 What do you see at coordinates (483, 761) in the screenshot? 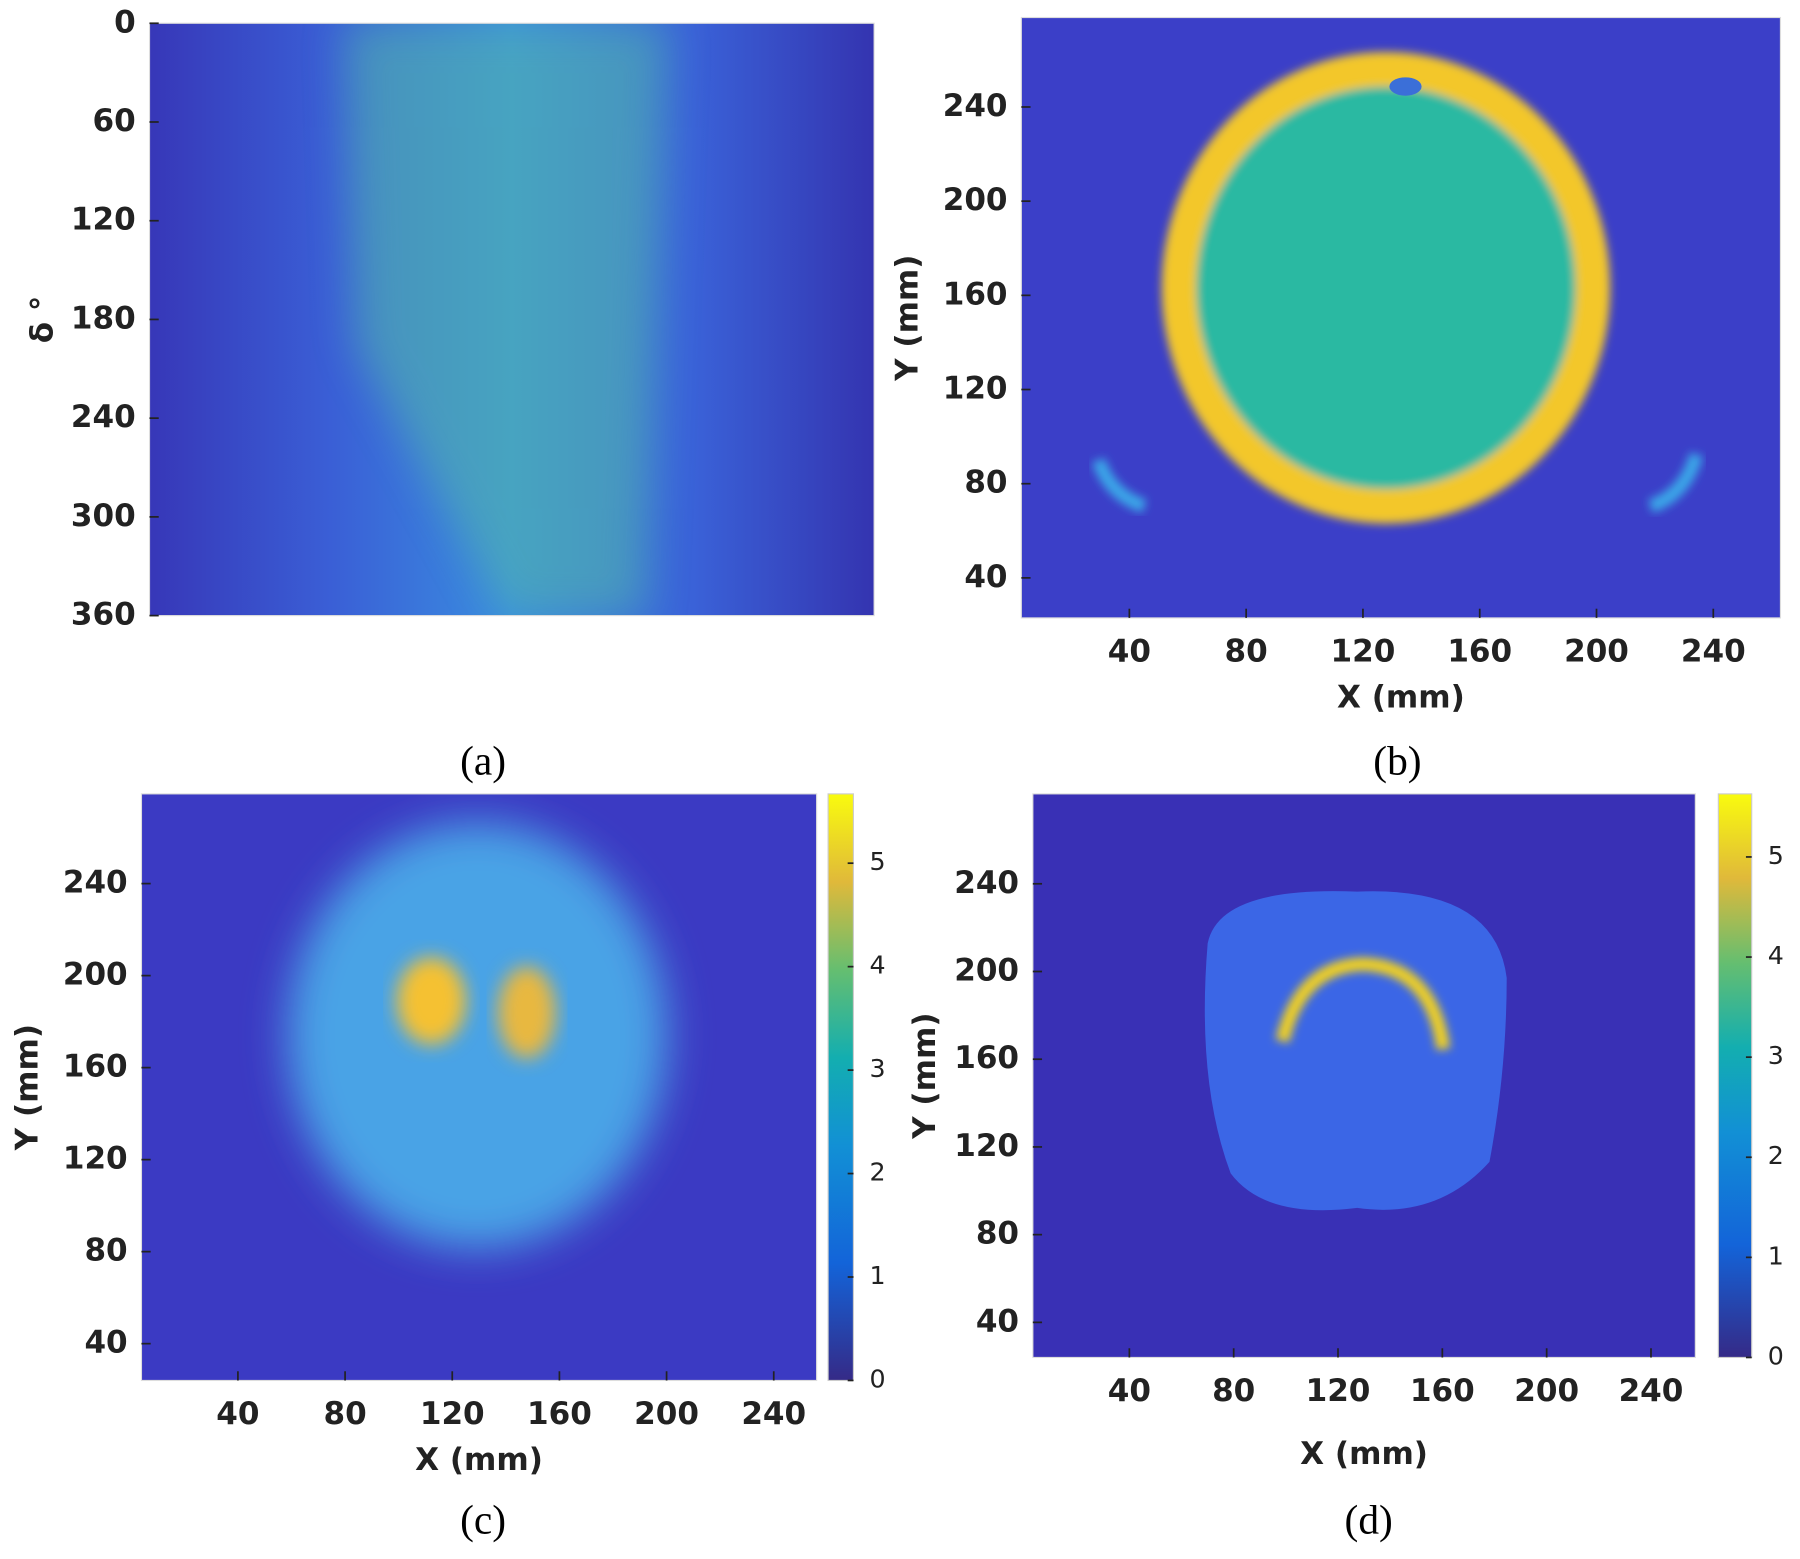
I see `caption: (a)` at bounding box center [483, 761].